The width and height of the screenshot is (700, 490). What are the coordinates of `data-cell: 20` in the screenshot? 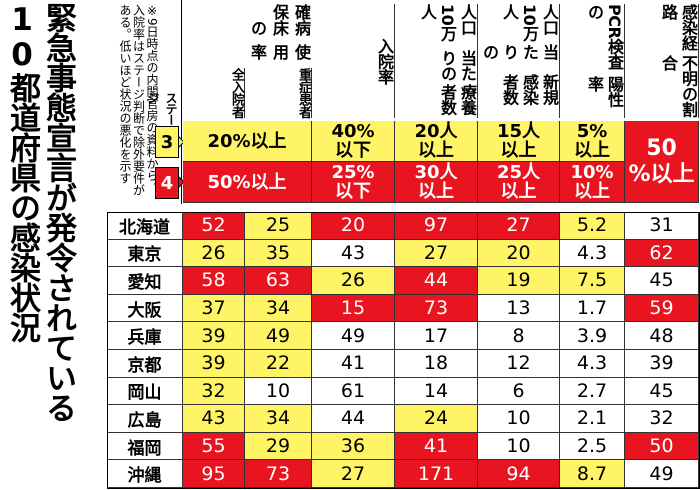 It's located at (353, 226).